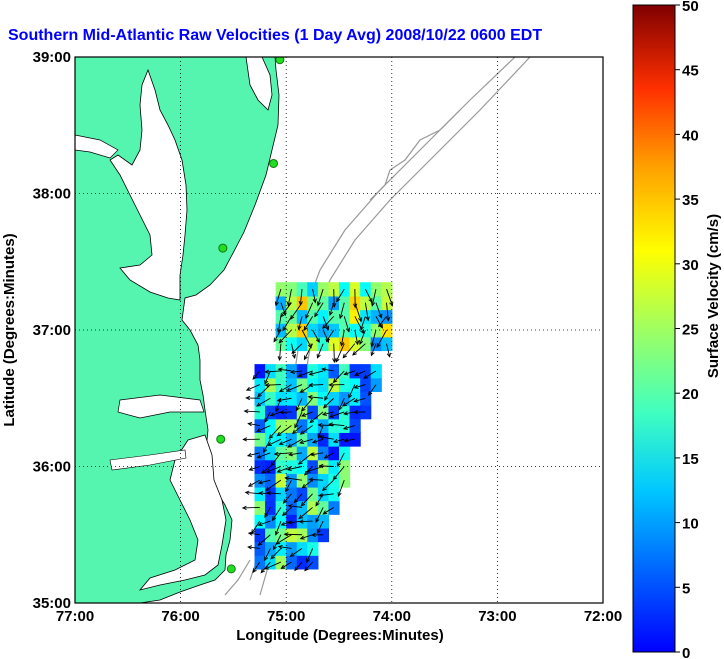  I want to click on colorbar-label: Surface Velocity (cm/s), so click(713, 296).